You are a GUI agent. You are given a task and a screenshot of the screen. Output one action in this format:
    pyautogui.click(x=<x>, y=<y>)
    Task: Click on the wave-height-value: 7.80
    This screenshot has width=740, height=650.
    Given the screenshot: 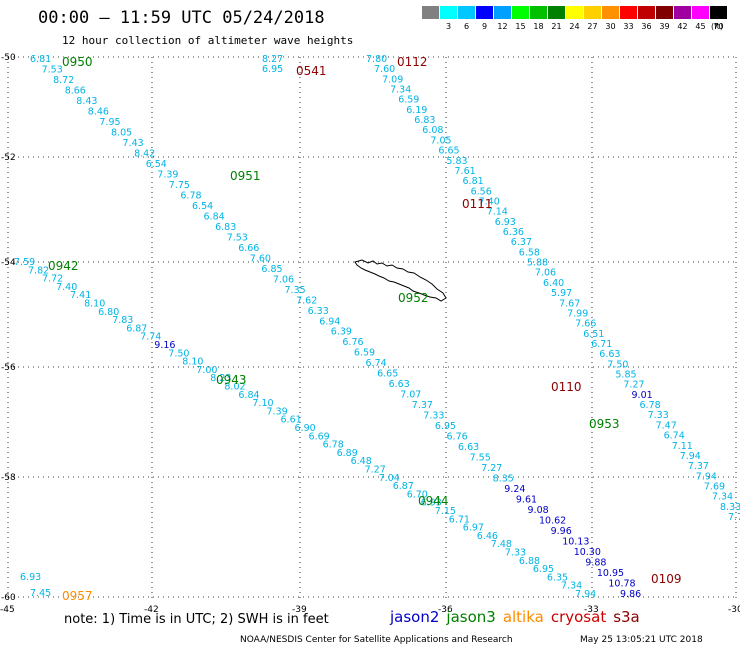 What is the action you would take?
    pyautogui.click(x=376, y=59)
    